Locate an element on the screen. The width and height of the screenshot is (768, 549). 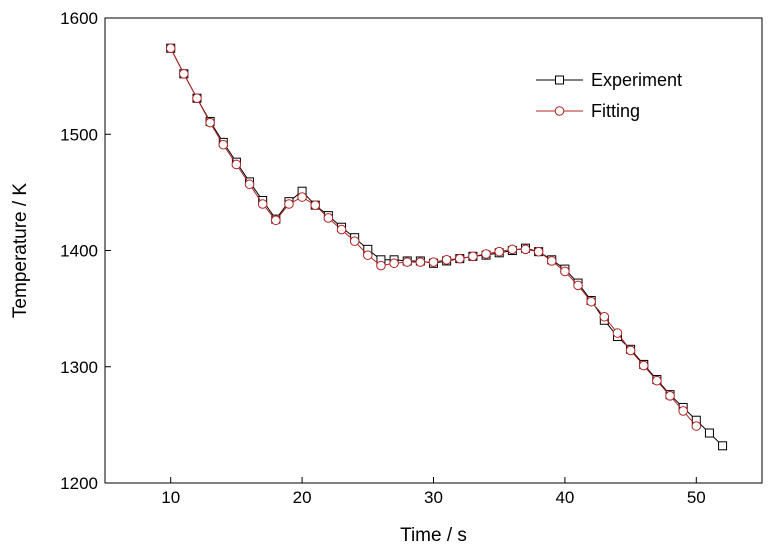
y-tick-label: 1200 is located at coordinates (79, 483).